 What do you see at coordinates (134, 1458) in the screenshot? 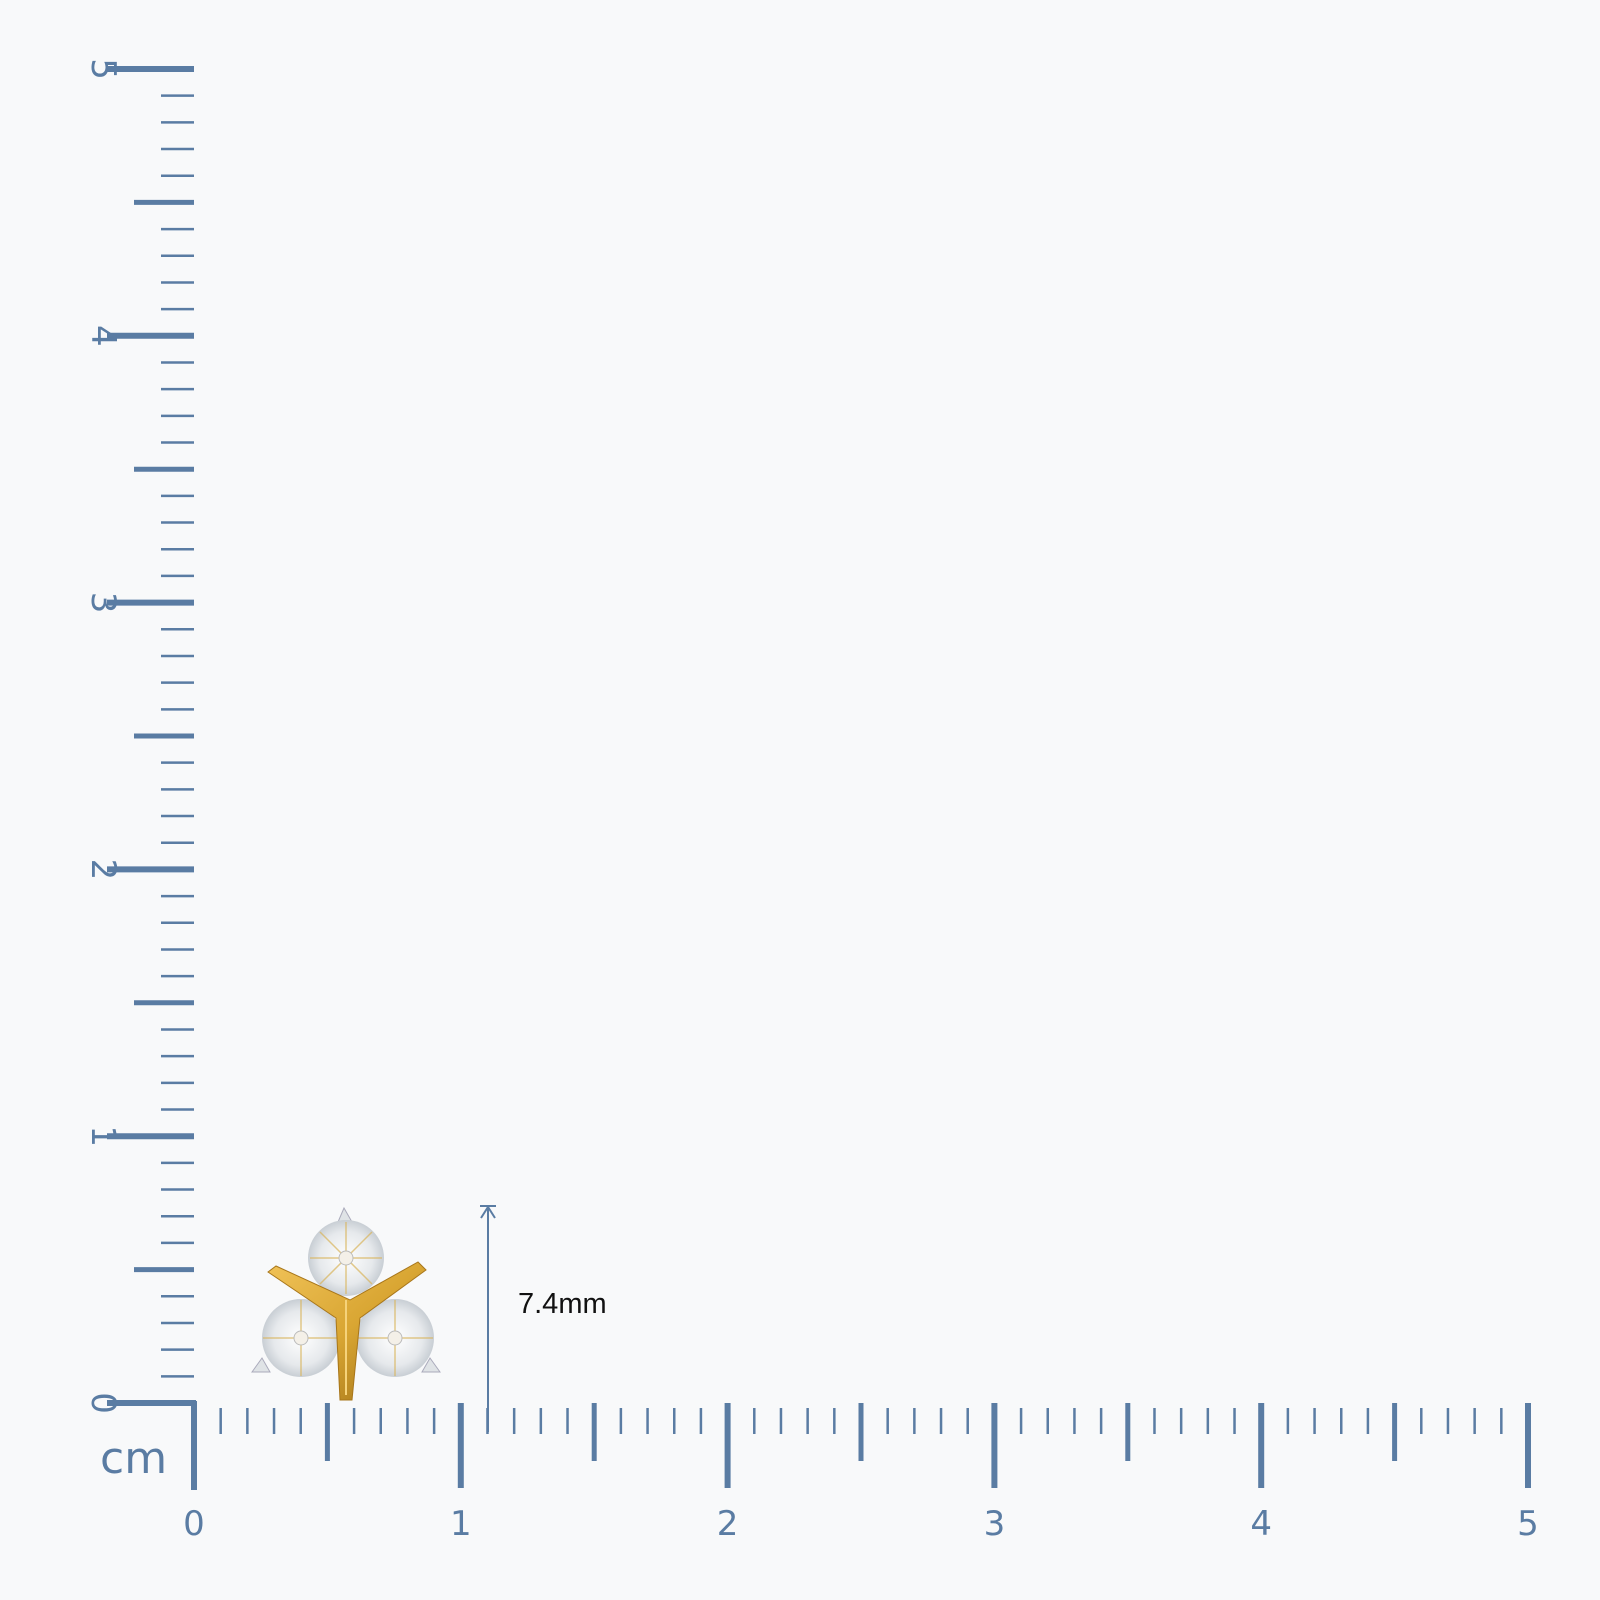
I see `unit-label: cm` at bounding box center [134, 1458].